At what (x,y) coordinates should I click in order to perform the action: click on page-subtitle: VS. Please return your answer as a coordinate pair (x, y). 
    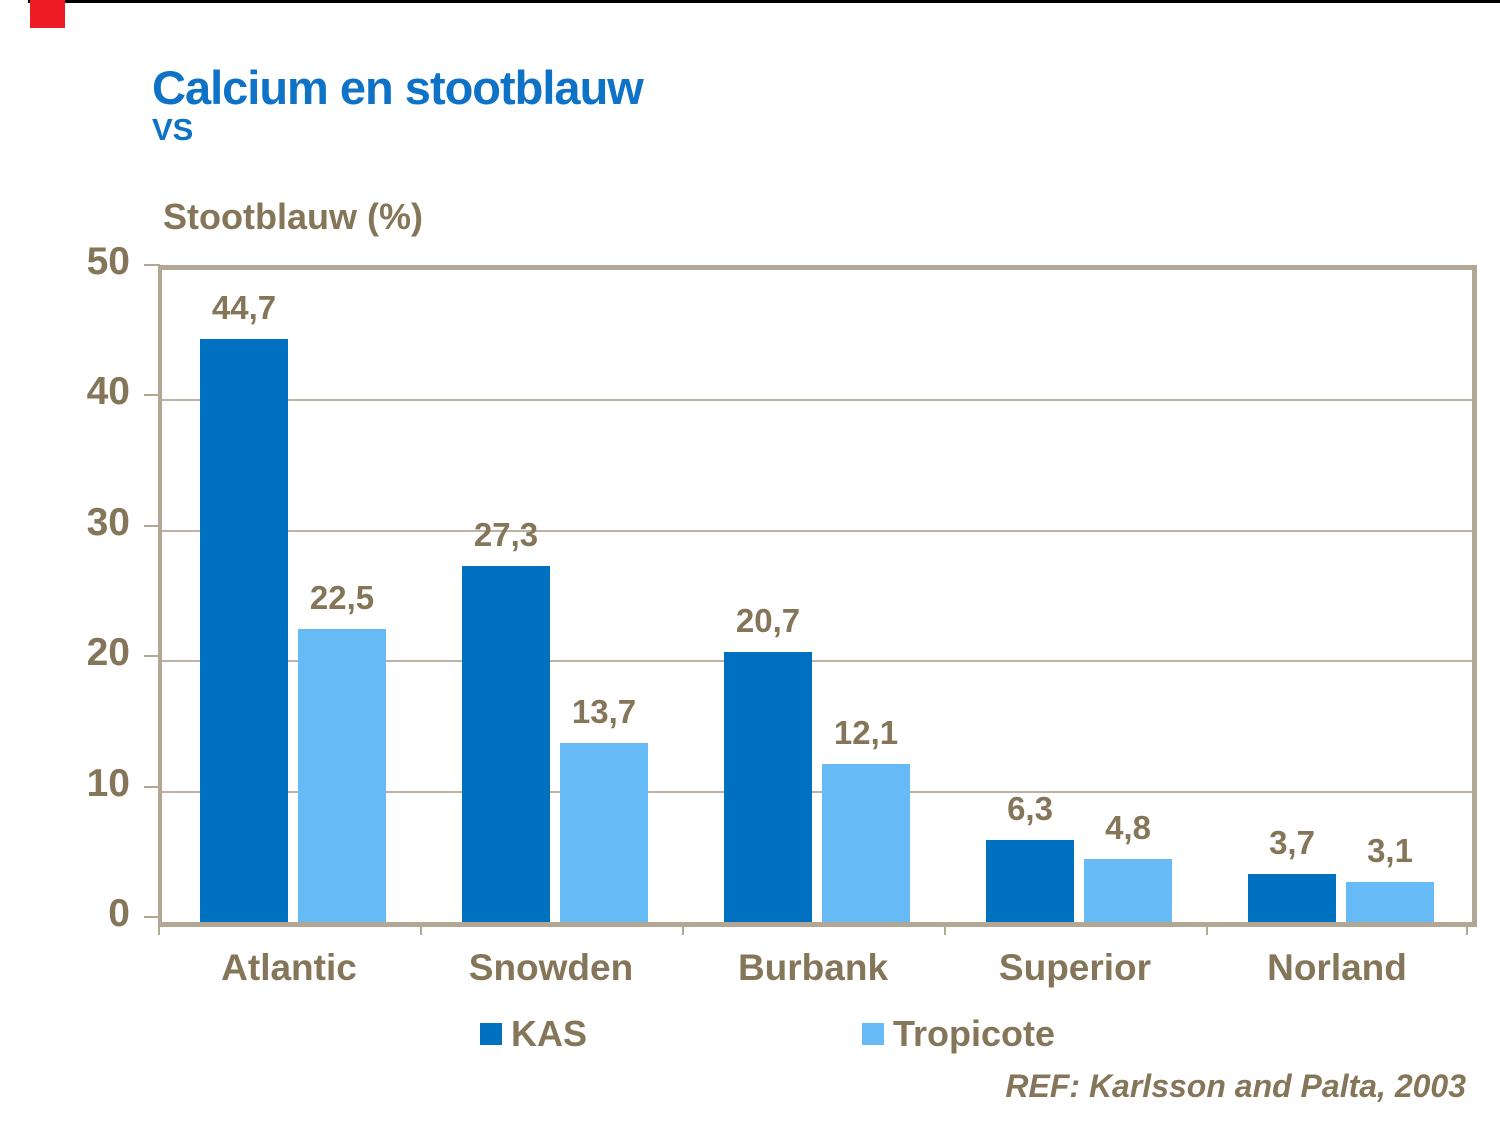
    Looking at the image, I should click on (173, 129).